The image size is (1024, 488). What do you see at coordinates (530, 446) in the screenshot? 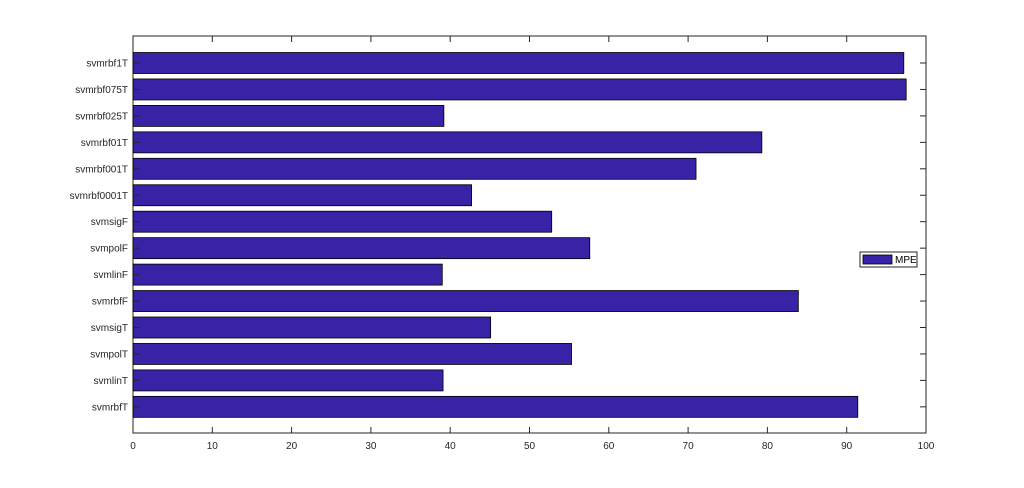
I see `x-tick-label: 50` at bounding box center [530, 446].